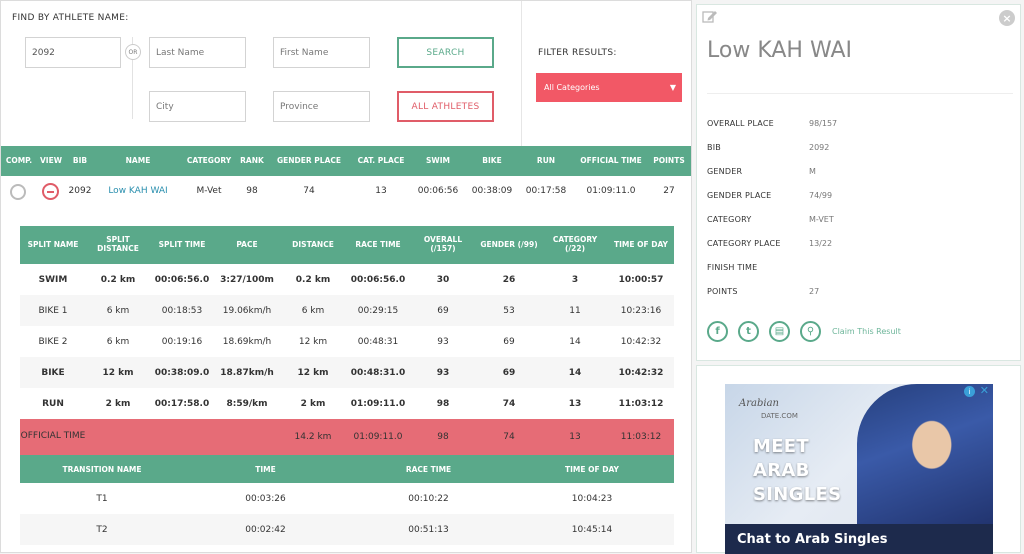 This screenshot has width=1024, height=554. What do you see at coordinates (138, 191) in the screenshot?
I see `athlete-name-link: Low KAH WAI` at bounding box center [138, 191].